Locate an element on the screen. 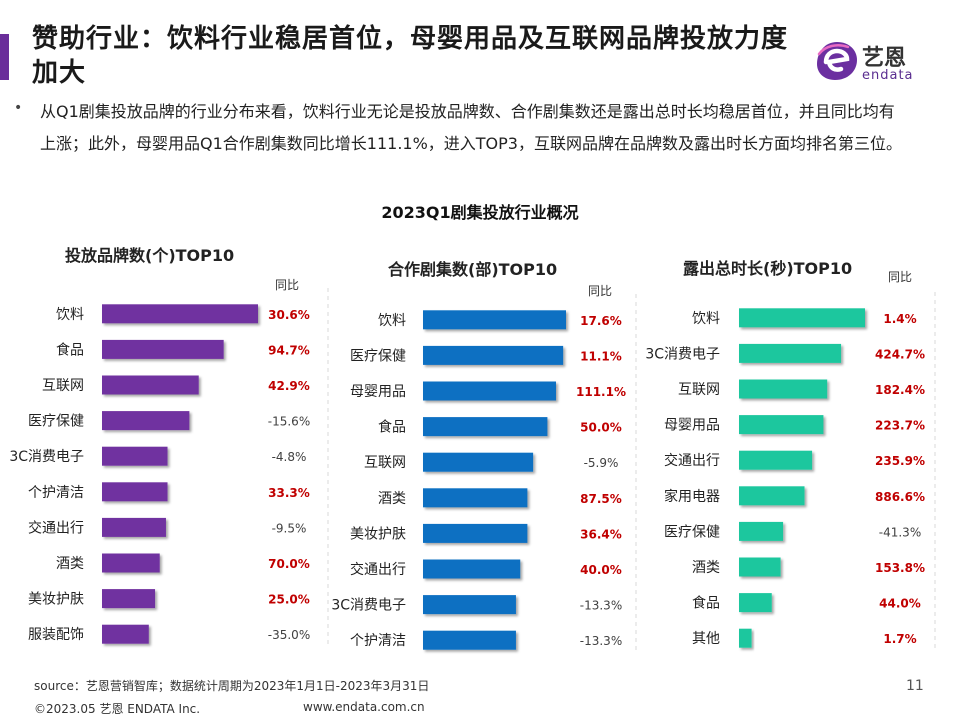 The image size is (960, 720). brand-count-chart-title: 投放品牌数(个)TOP10 is located at coordinates (150, 255).